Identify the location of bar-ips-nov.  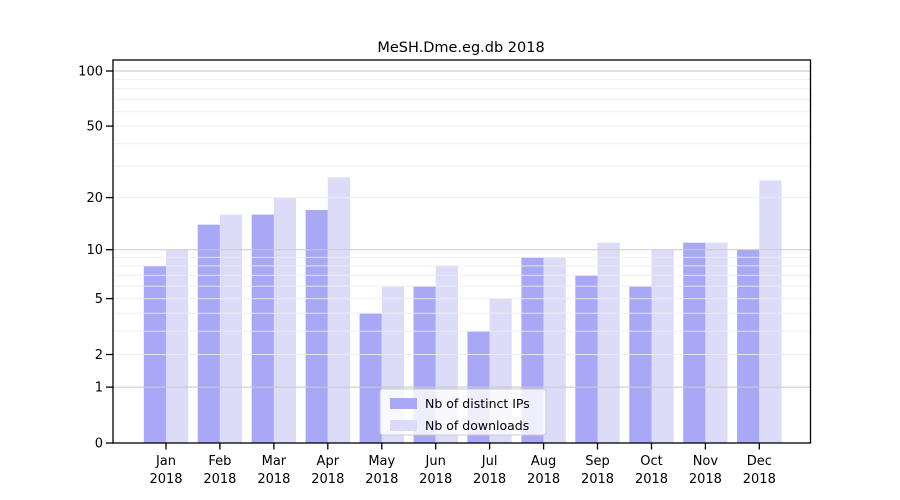
(694, 342).